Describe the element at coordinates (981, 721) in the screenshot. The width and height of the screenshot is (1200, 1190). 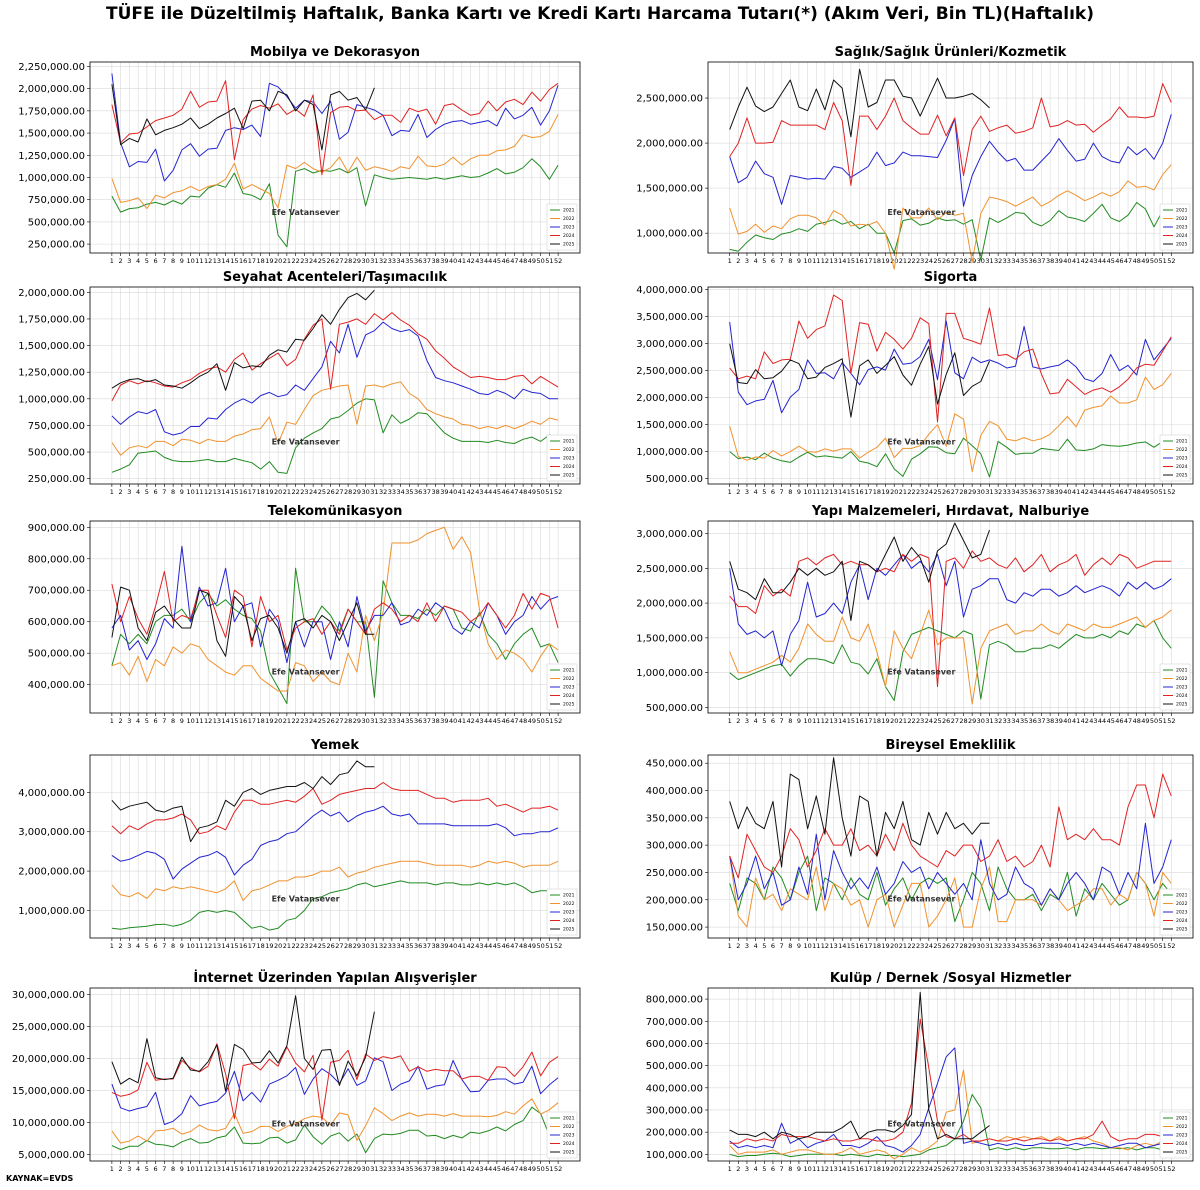
I see `x-tick-label: 30` at that location.